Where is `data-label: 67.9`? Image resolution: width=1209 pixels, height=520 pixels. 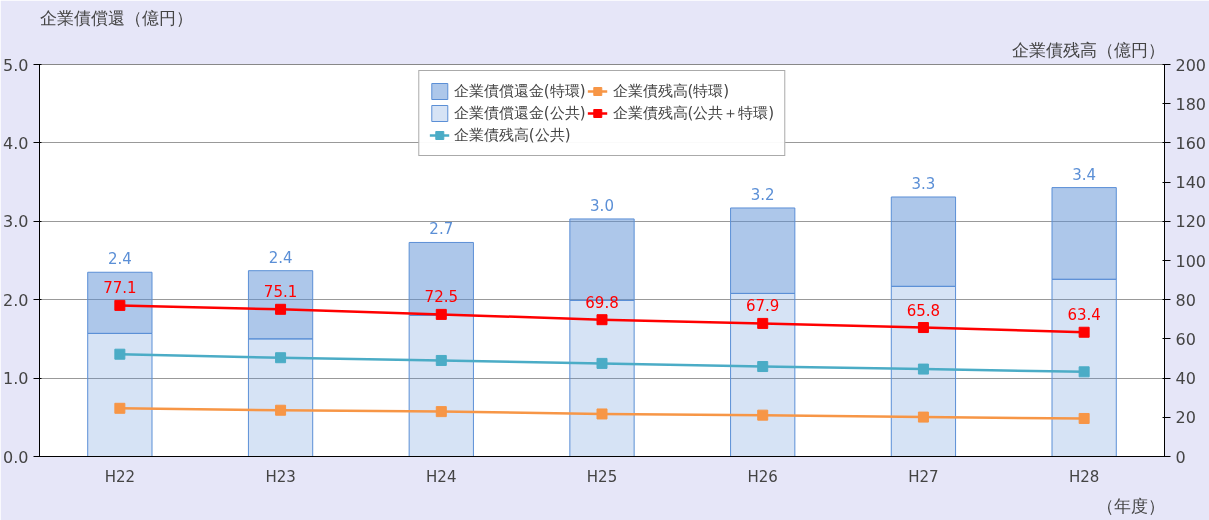 data-label: 67.9 is located at coordinates (763, 306).